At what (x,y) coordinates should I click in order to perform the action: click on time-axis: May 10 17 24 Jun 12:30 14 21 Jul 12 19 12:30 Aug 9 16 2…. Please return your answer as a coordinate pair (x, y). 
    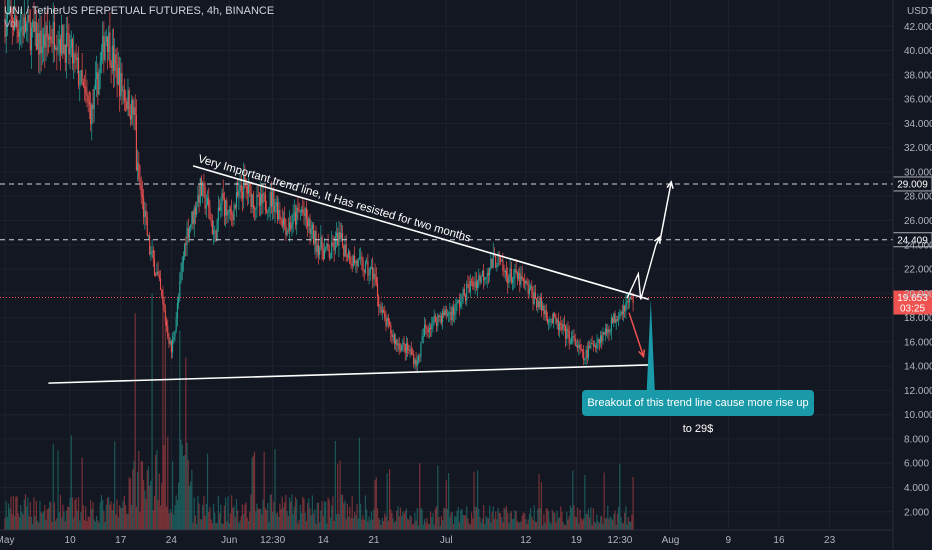
    Looking at the image, I should click on (446, 537).